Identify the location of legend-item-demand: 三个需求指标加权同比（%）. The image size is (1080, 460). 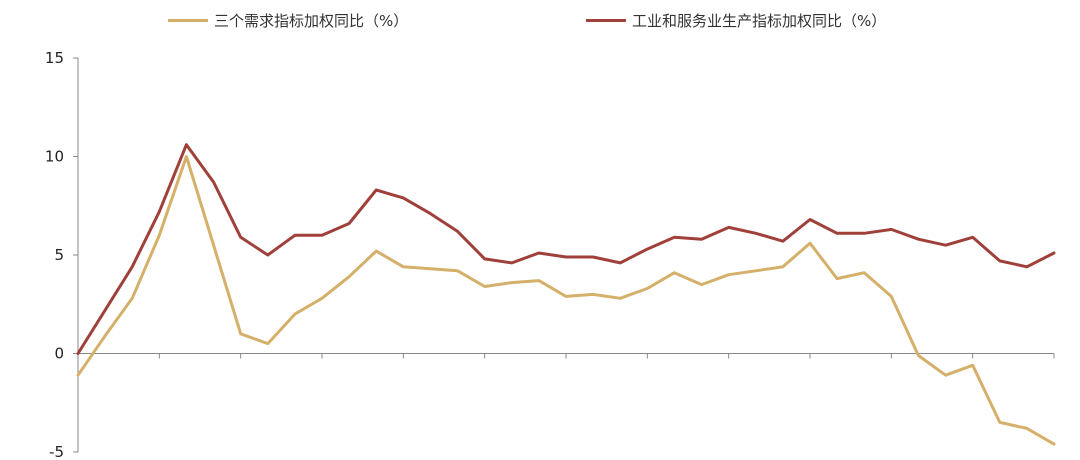
(288, 20).